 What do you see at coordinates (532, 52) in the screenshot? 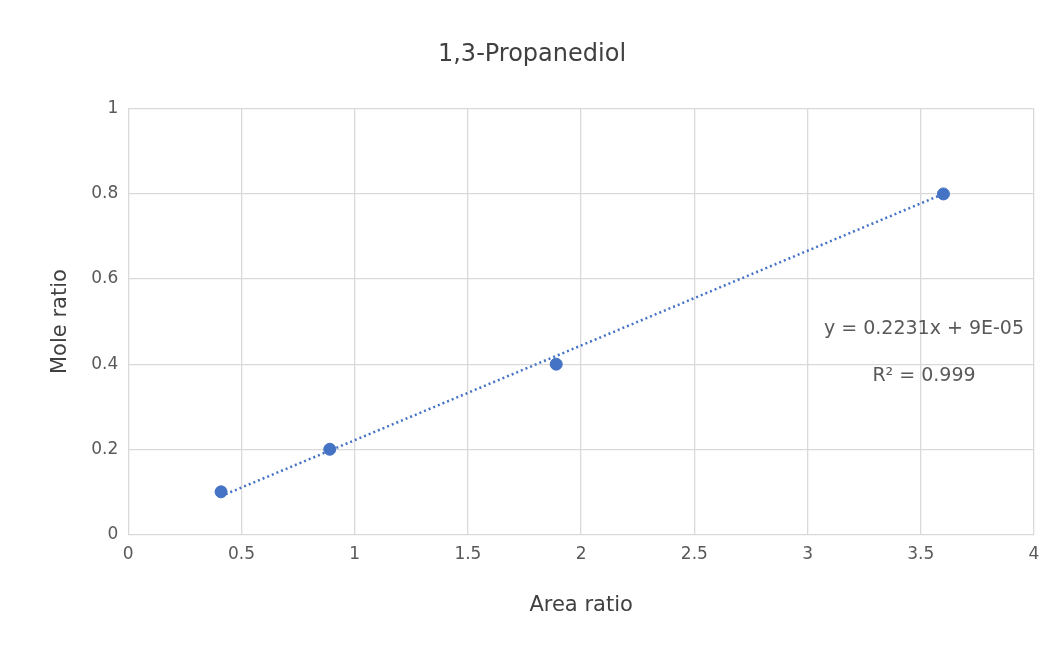
I see `chart-title: 1,3-Propanediol` at bounding box center [532, 52].